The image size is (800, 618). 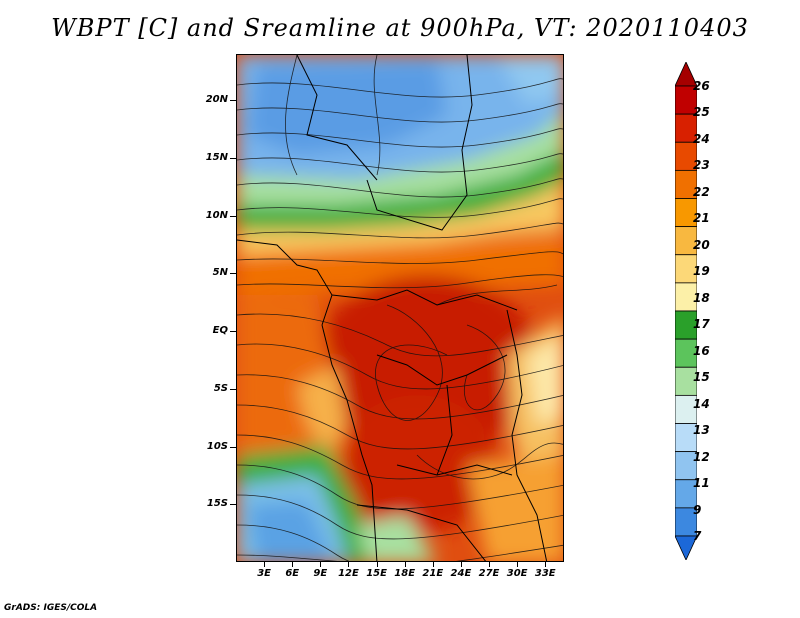 I want to click on colorbar-label: 25, so click(x=701, y=112).